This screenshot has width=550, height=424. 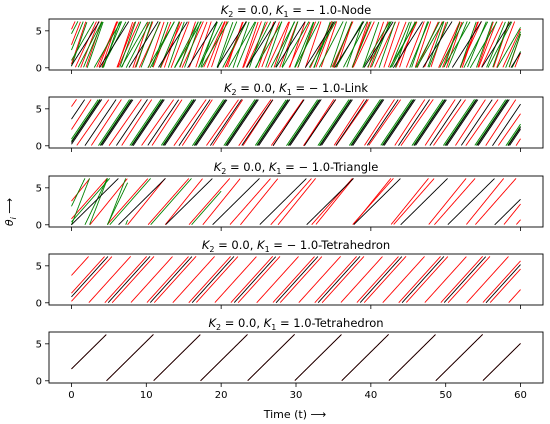 I want to click on x-tick-label: 0, so click(x=71, y=395).